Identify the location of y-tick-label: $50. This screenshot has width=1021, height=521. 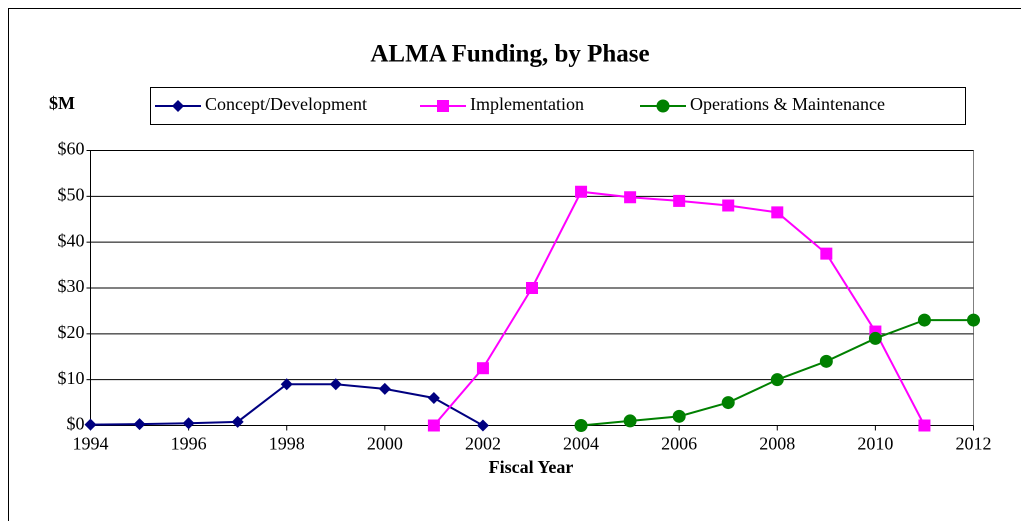
(71, 194).